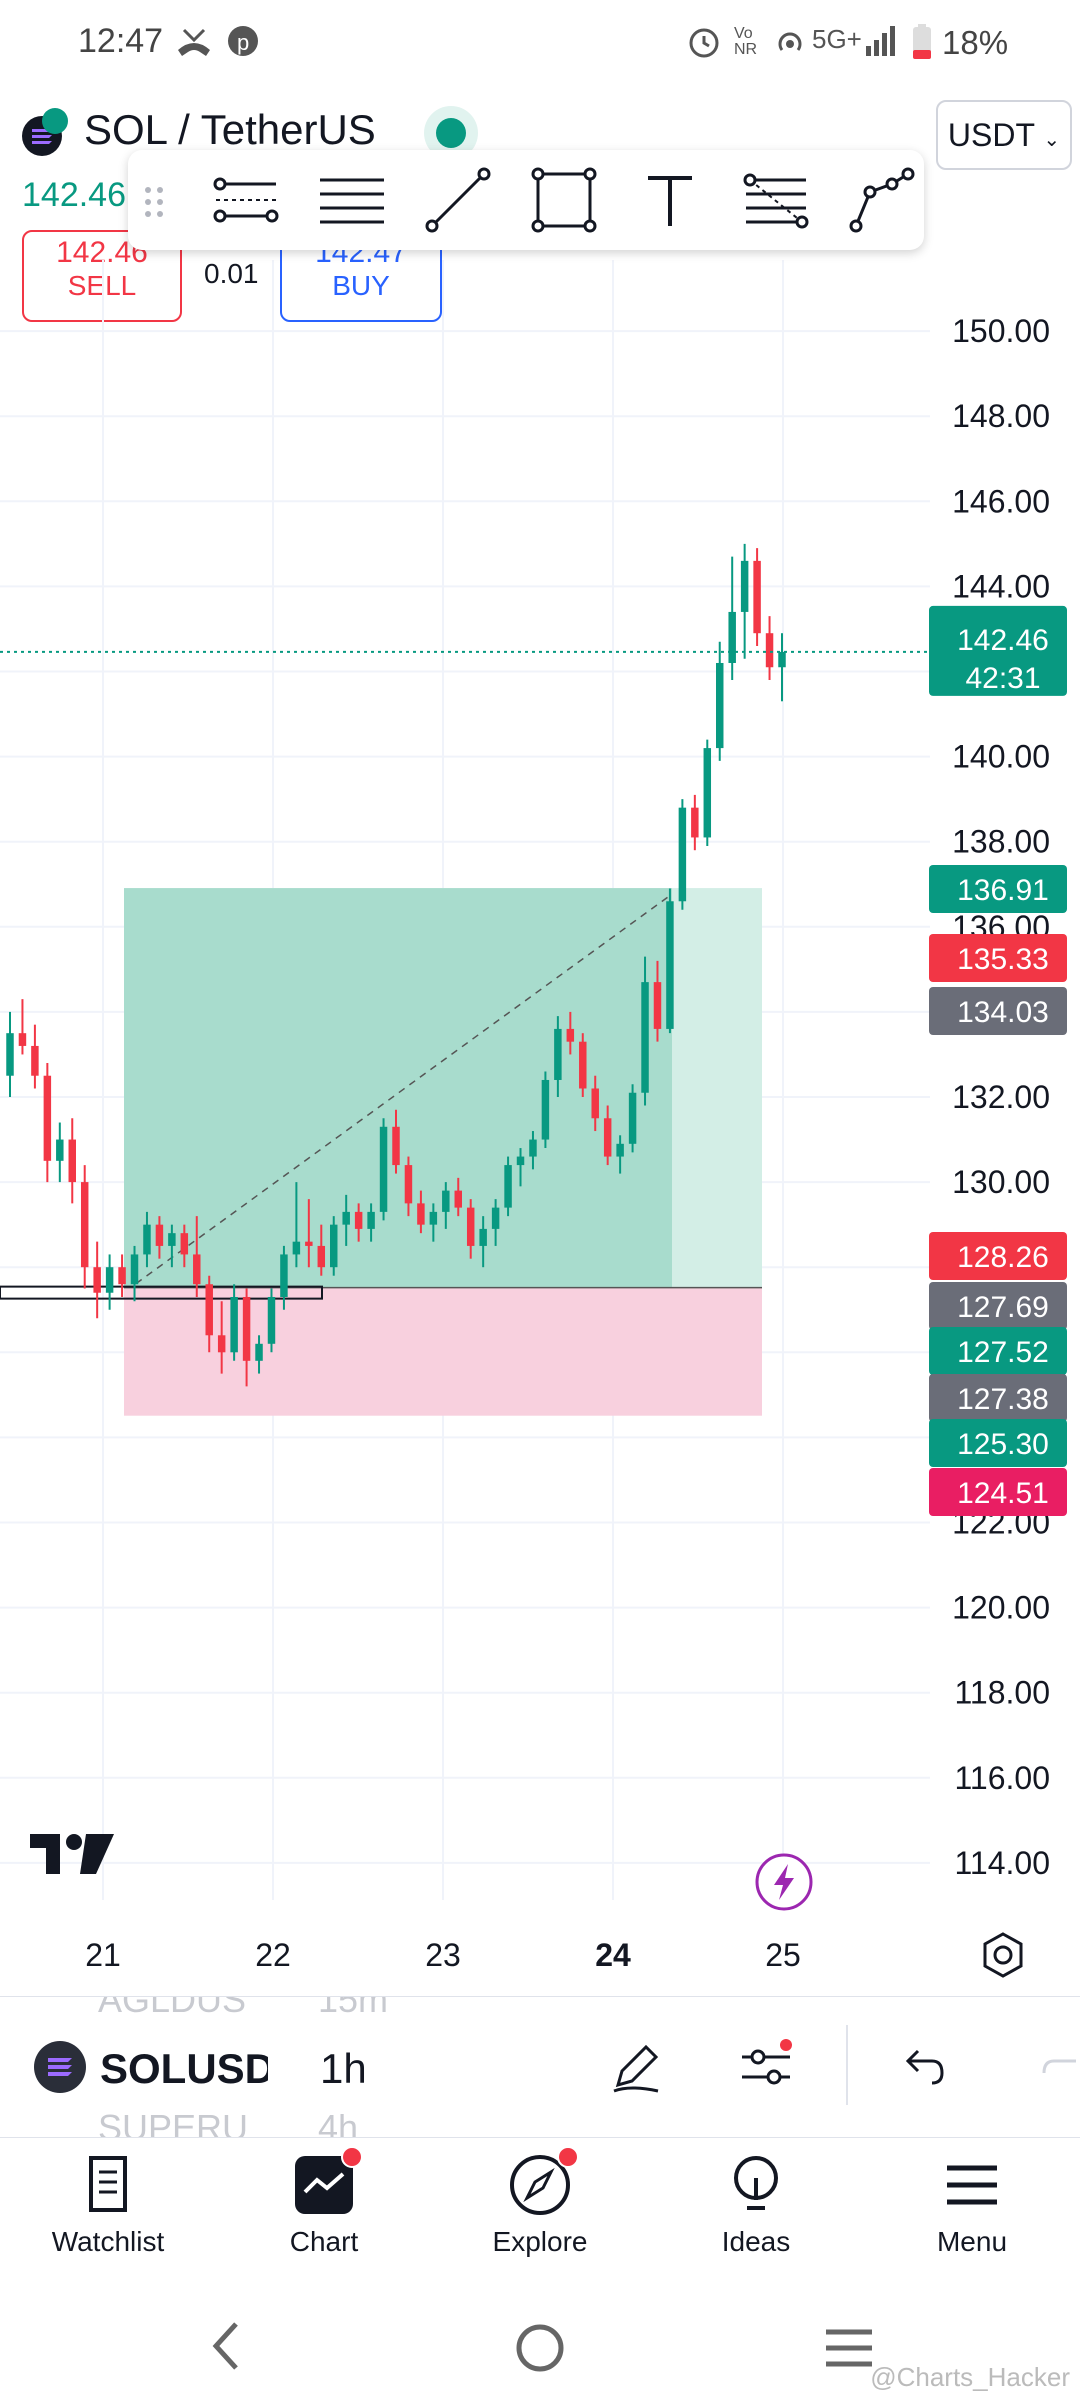  I want to click on market-status-icon, so click(451, 133).